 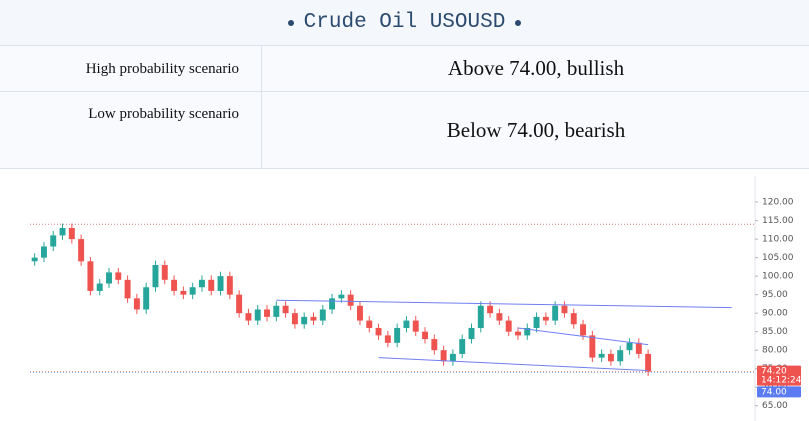 I want to click on y-tick-label: 105.00, so click(x=778, y=258).